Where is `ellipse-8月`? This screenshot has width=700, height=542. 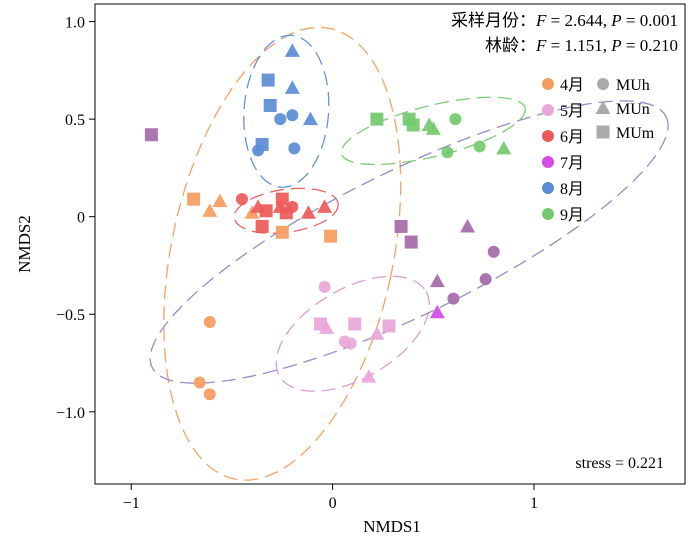 ellipse-8月 is located at coordinates (286, 111).